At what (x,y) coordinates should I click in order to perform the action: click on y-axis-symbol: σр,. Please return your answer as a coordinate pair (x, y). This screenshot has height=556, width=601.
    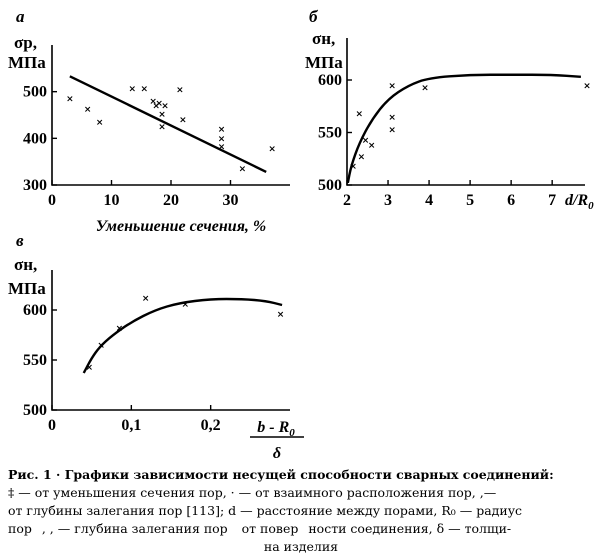
    Looking at the image, I should click on (25, 42).